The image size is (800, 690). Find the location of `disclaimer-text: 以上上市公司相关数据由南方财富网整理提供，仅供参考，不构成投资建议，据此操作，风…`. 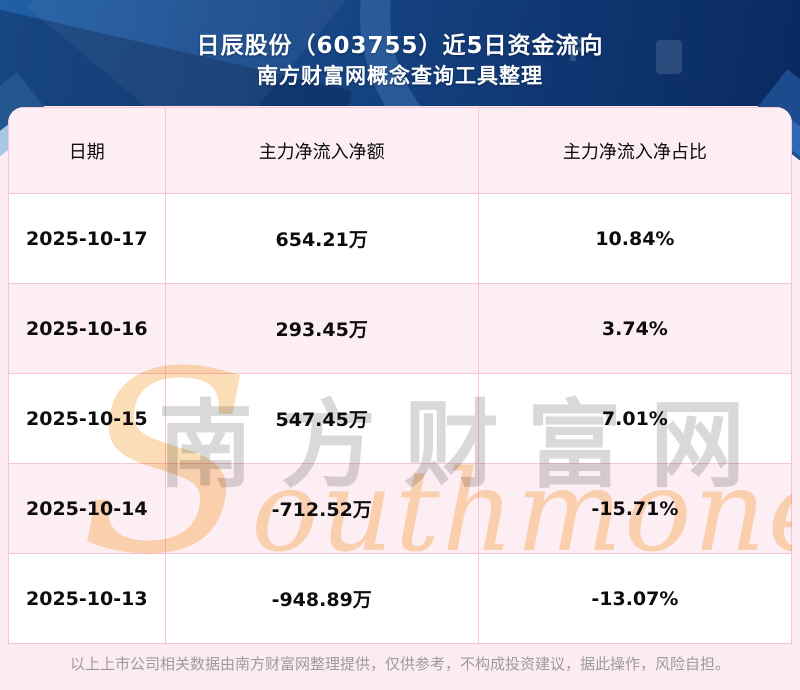

disclaimer-text: 以上上市公司相关数据由南方财富网整理提供，仅供参考，不构成投资建议，据此操作，风… is located at coordinates (399, 664).